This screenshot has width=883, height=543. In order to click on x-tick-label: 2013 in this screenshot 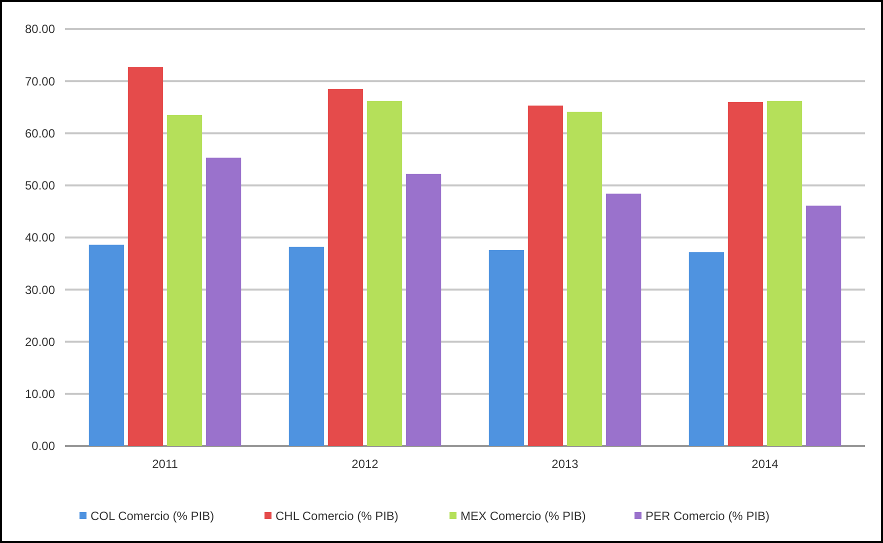, I will do `click(565, 464)`.